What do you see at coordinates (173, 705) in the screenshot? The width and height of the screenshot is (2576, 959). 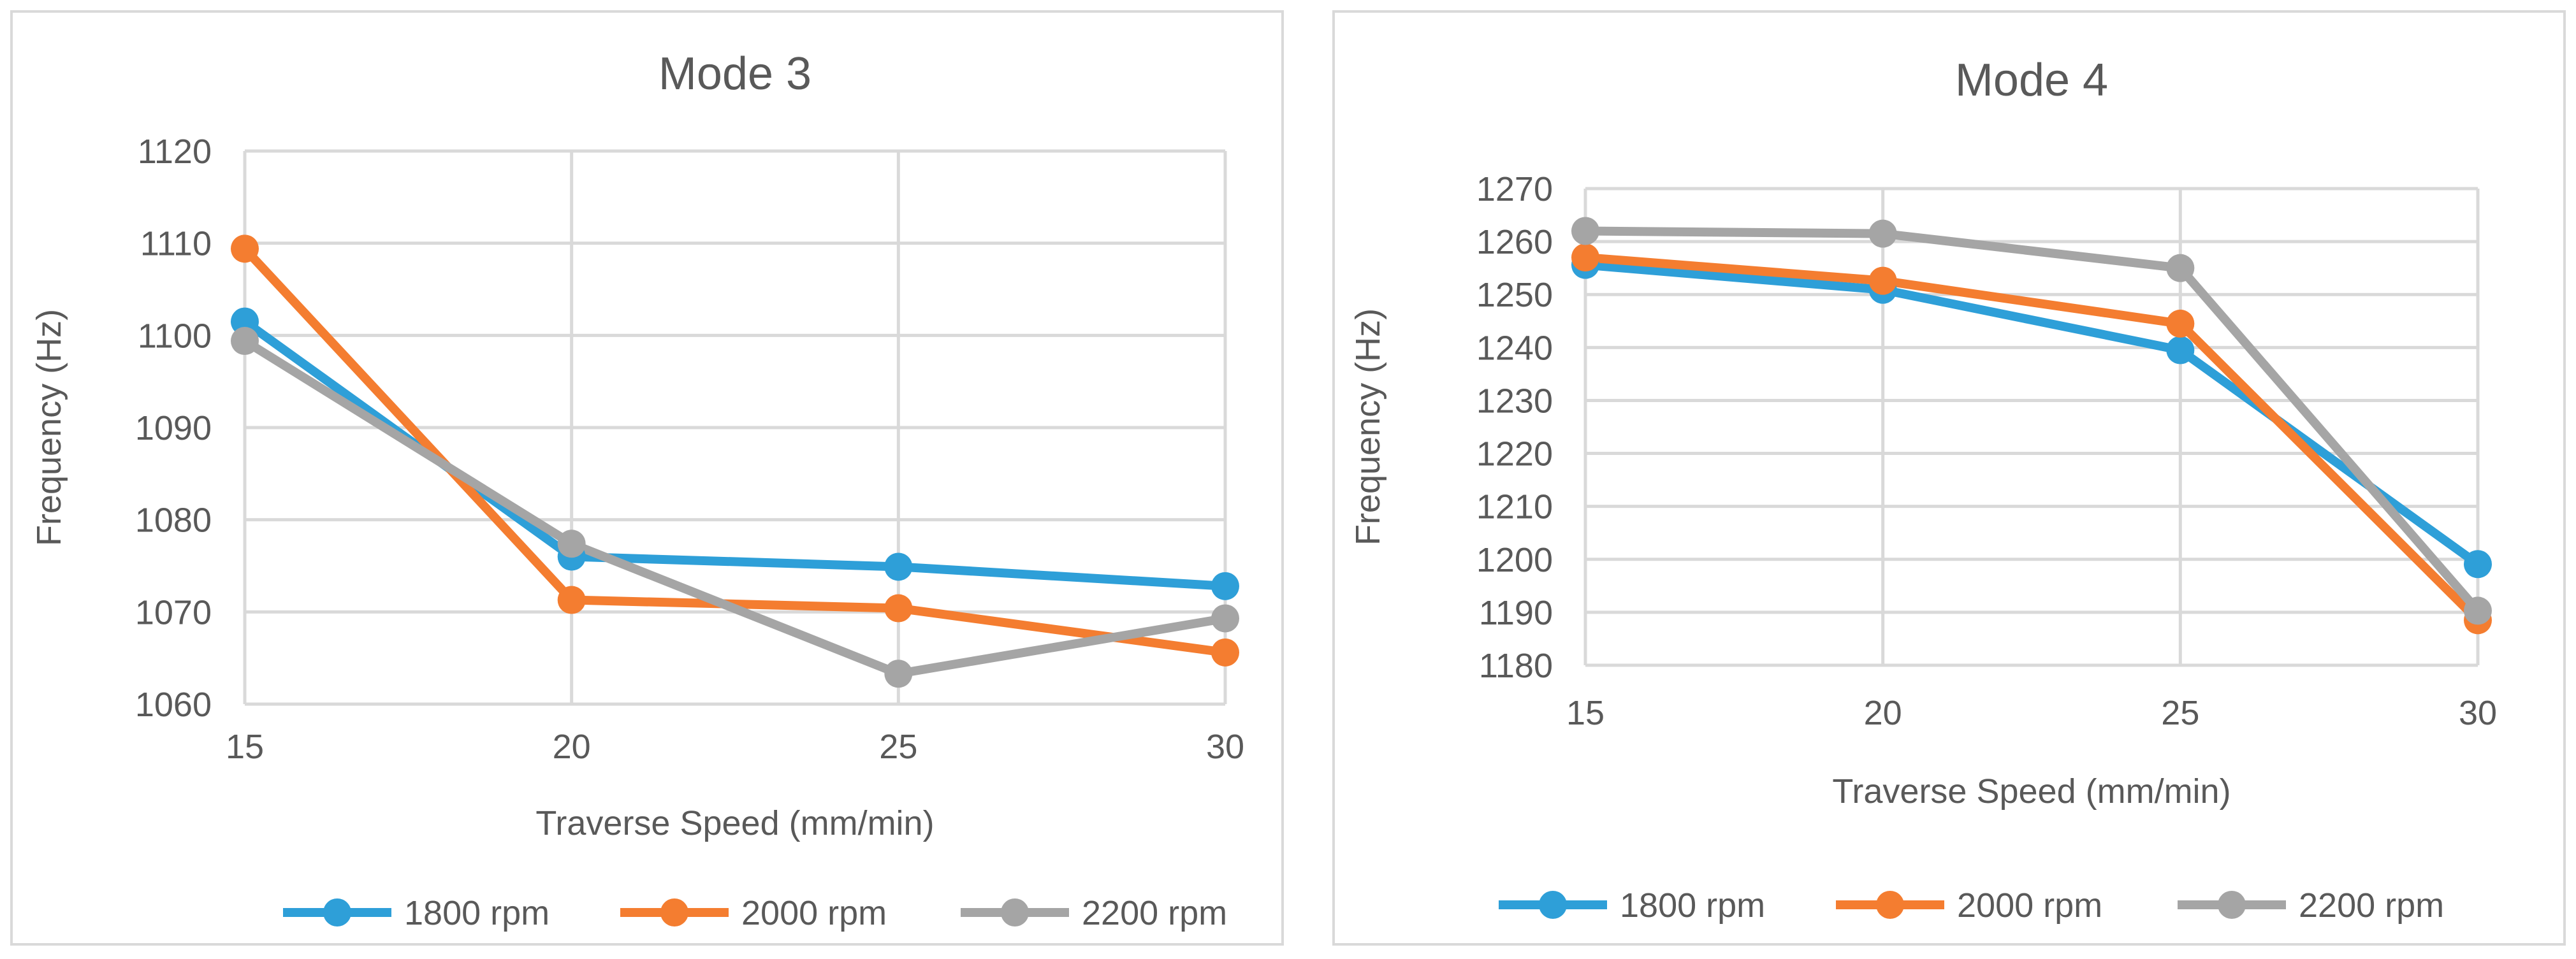 I see `y-tick-label: 1060` at bounding box center [173, 705].